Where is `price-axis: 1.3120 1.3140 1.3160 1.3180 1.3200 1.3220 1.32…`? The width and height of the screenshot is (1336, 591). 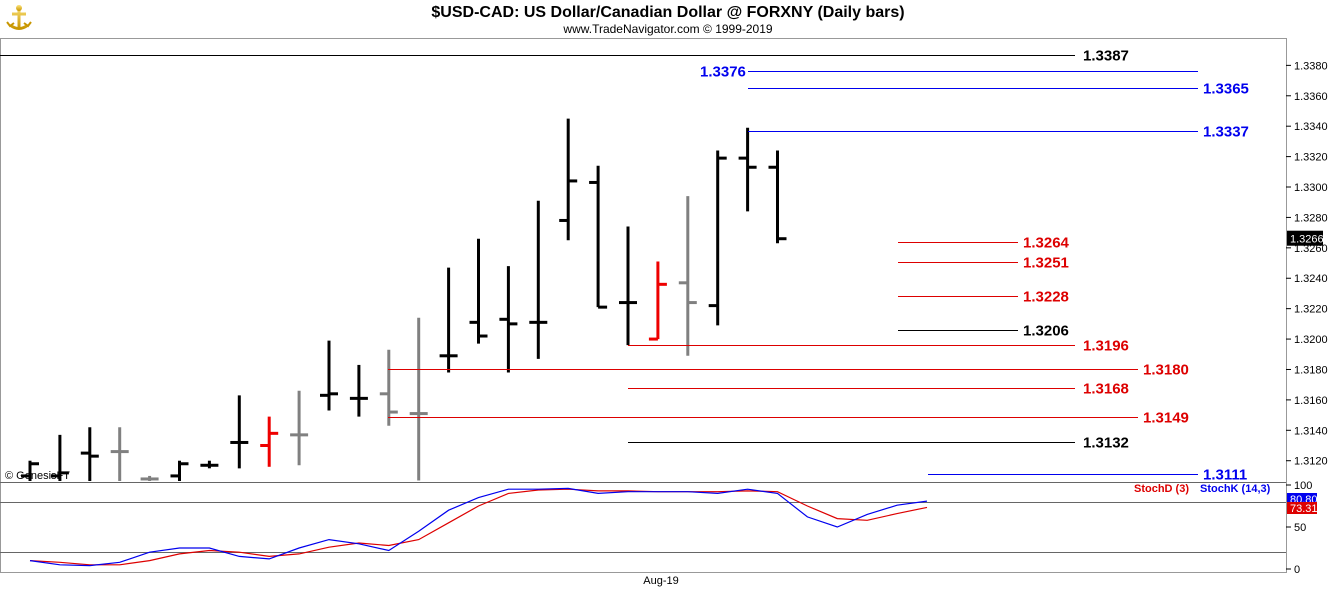 price-axis: 1.3120 1.3140 1.3160 1.3180 1.3200 1.3220 1.32… is located at coordinates (1307, 264).